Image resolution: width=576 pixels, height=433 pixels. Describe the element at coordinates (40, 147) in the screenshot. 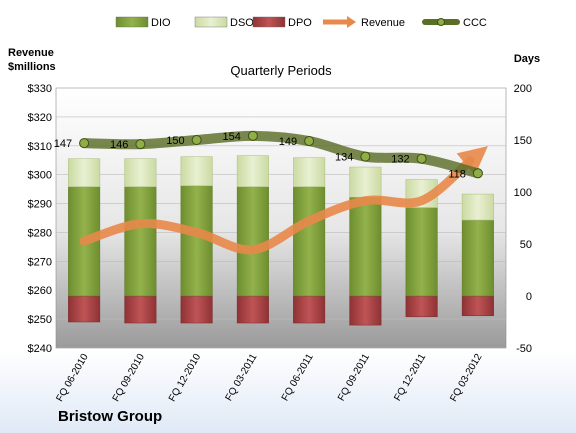

I see `left-tick-label: $310` at that location.